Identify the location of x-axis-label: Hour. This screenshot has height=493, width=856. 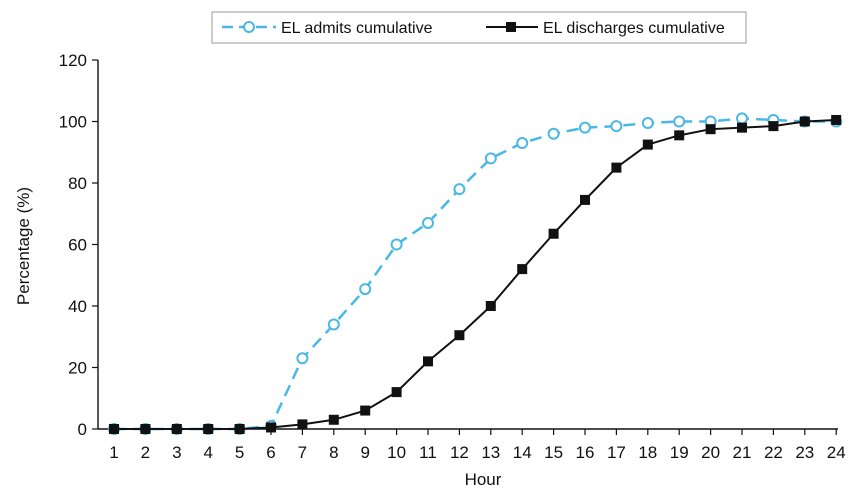
(483, 479).